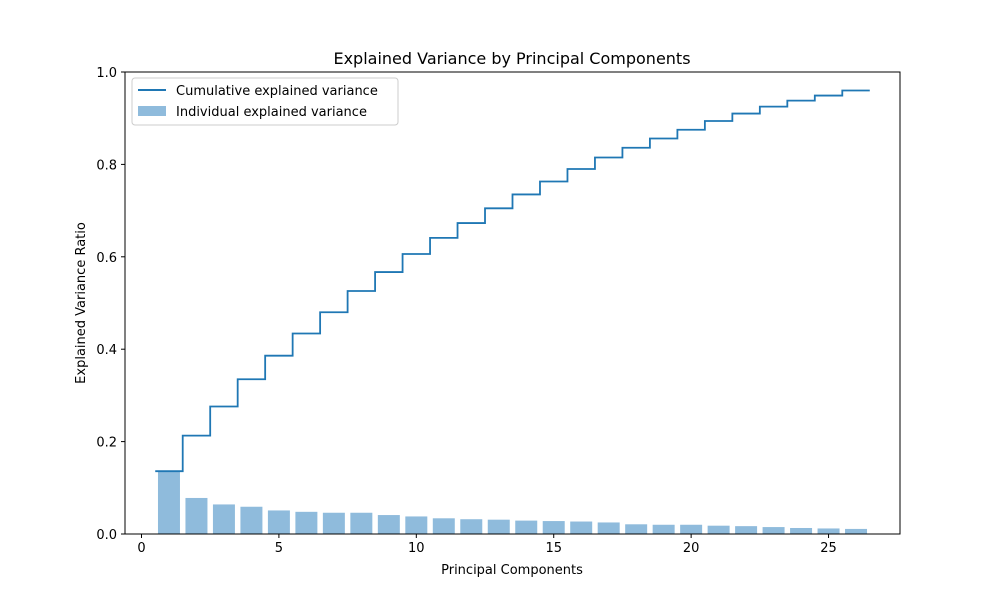 The height and width of the screenshot is (600, 1000). Describe the element at coordinates (512, 570) in the screenshot. I see `x-axis-label: Principal Components` at that location.